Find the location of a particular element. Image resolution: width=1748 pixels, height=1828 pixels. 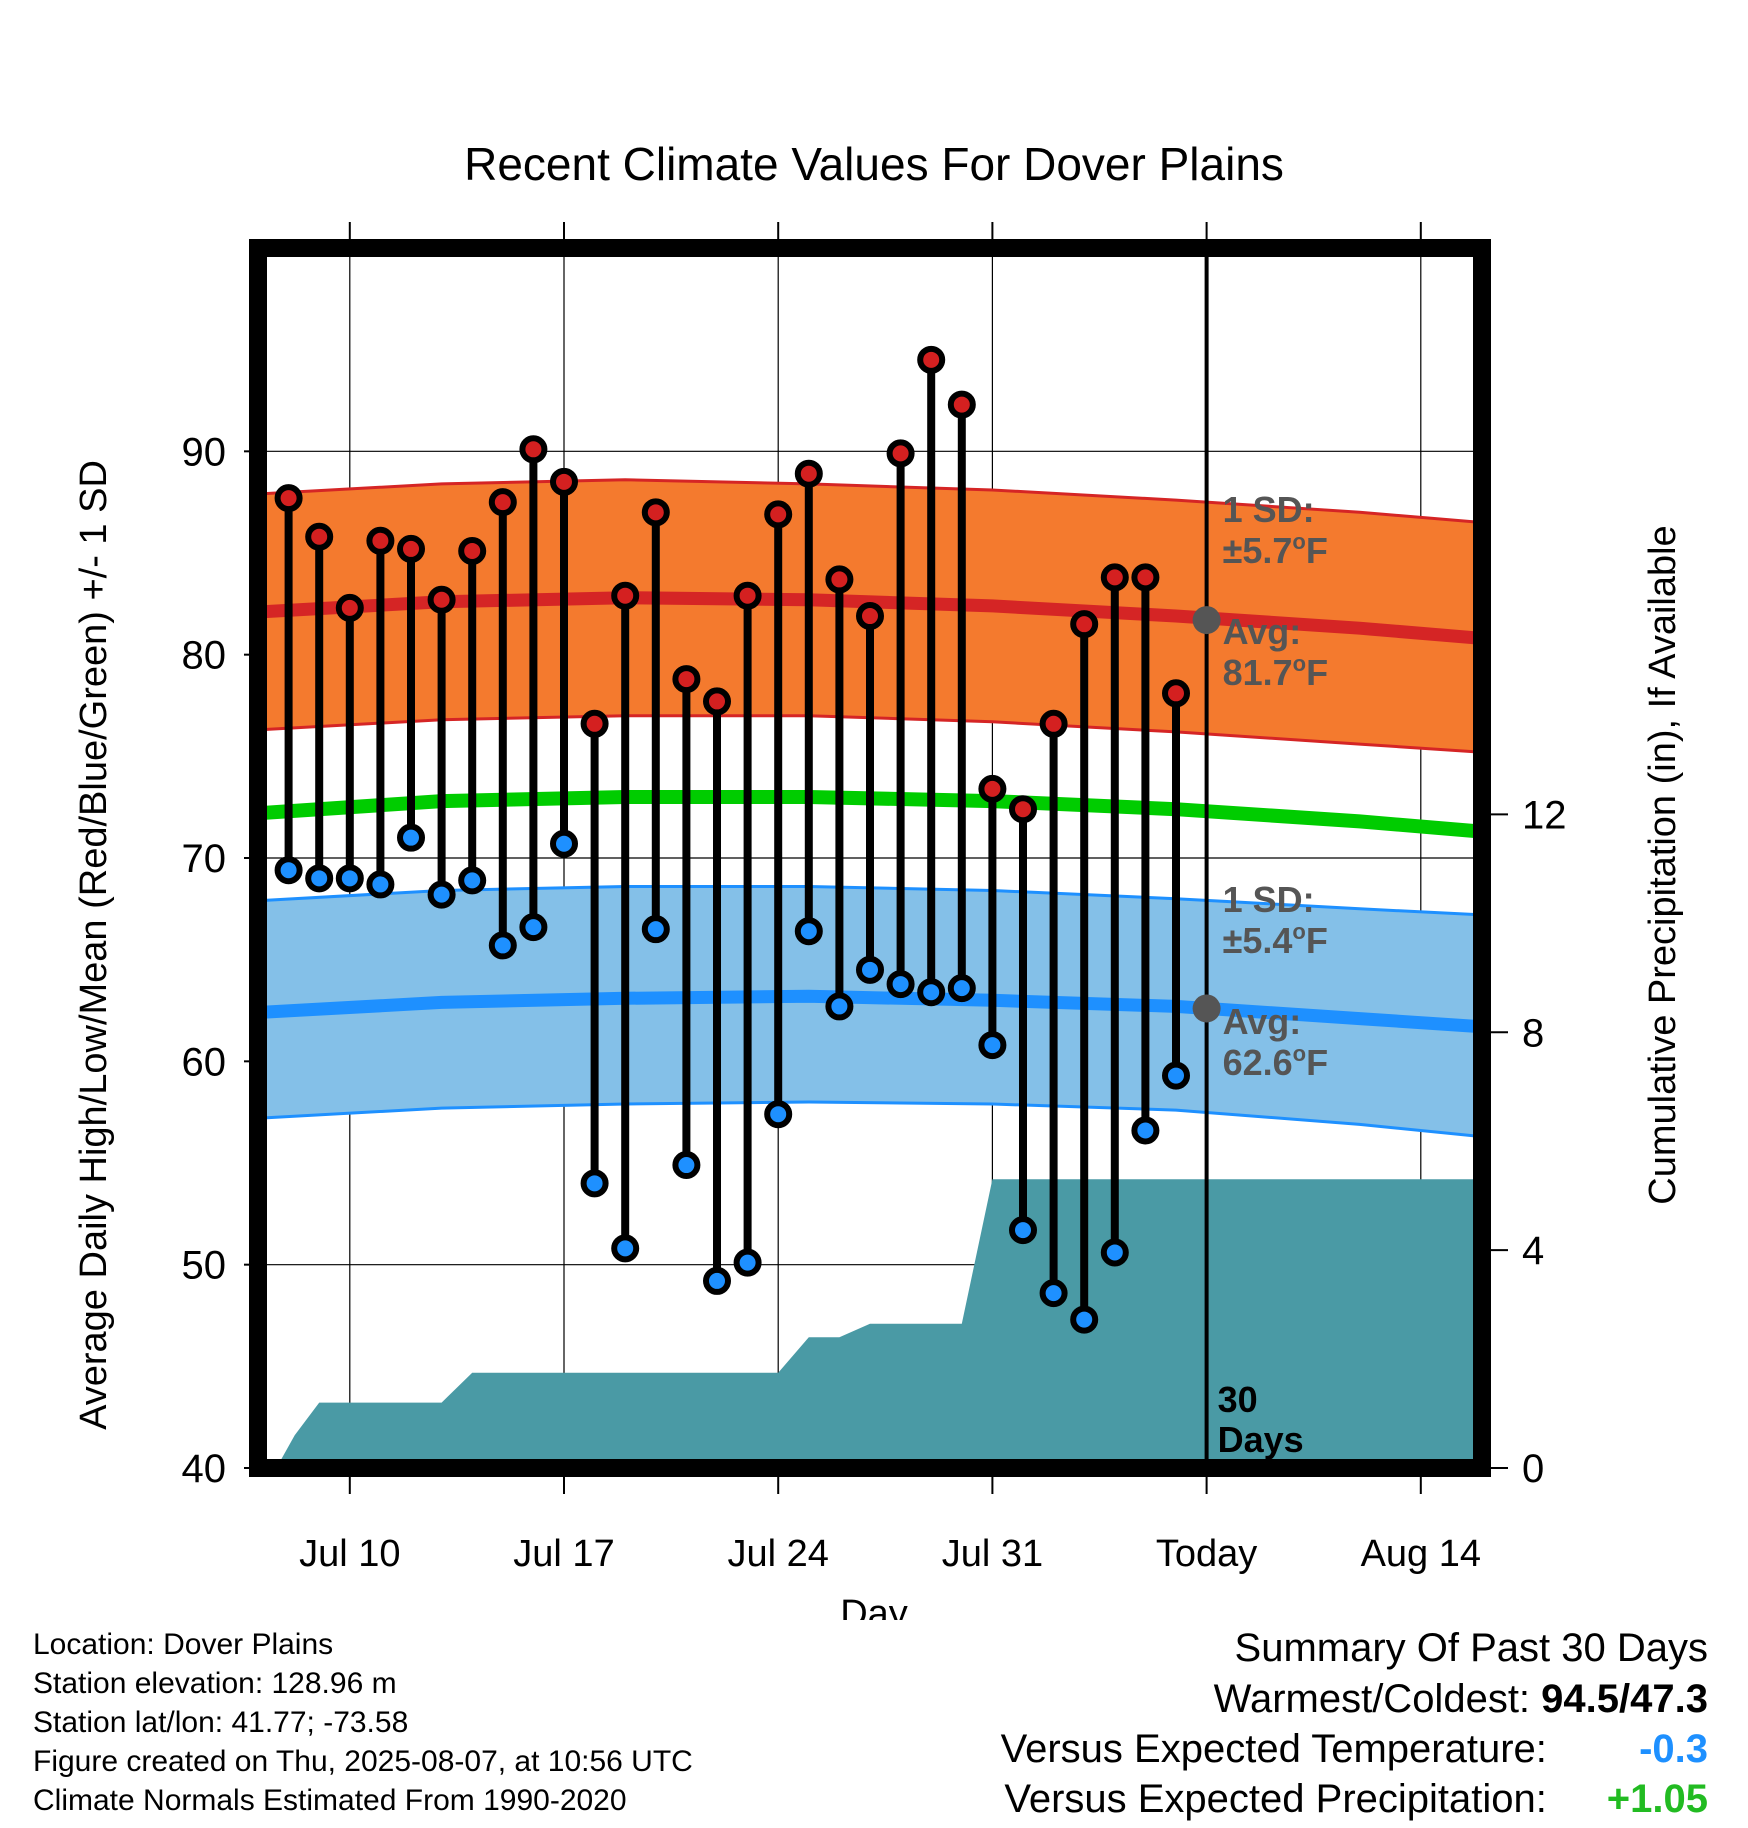

x-tick-label: Jul 17 is located at coordinates (563, 1554).